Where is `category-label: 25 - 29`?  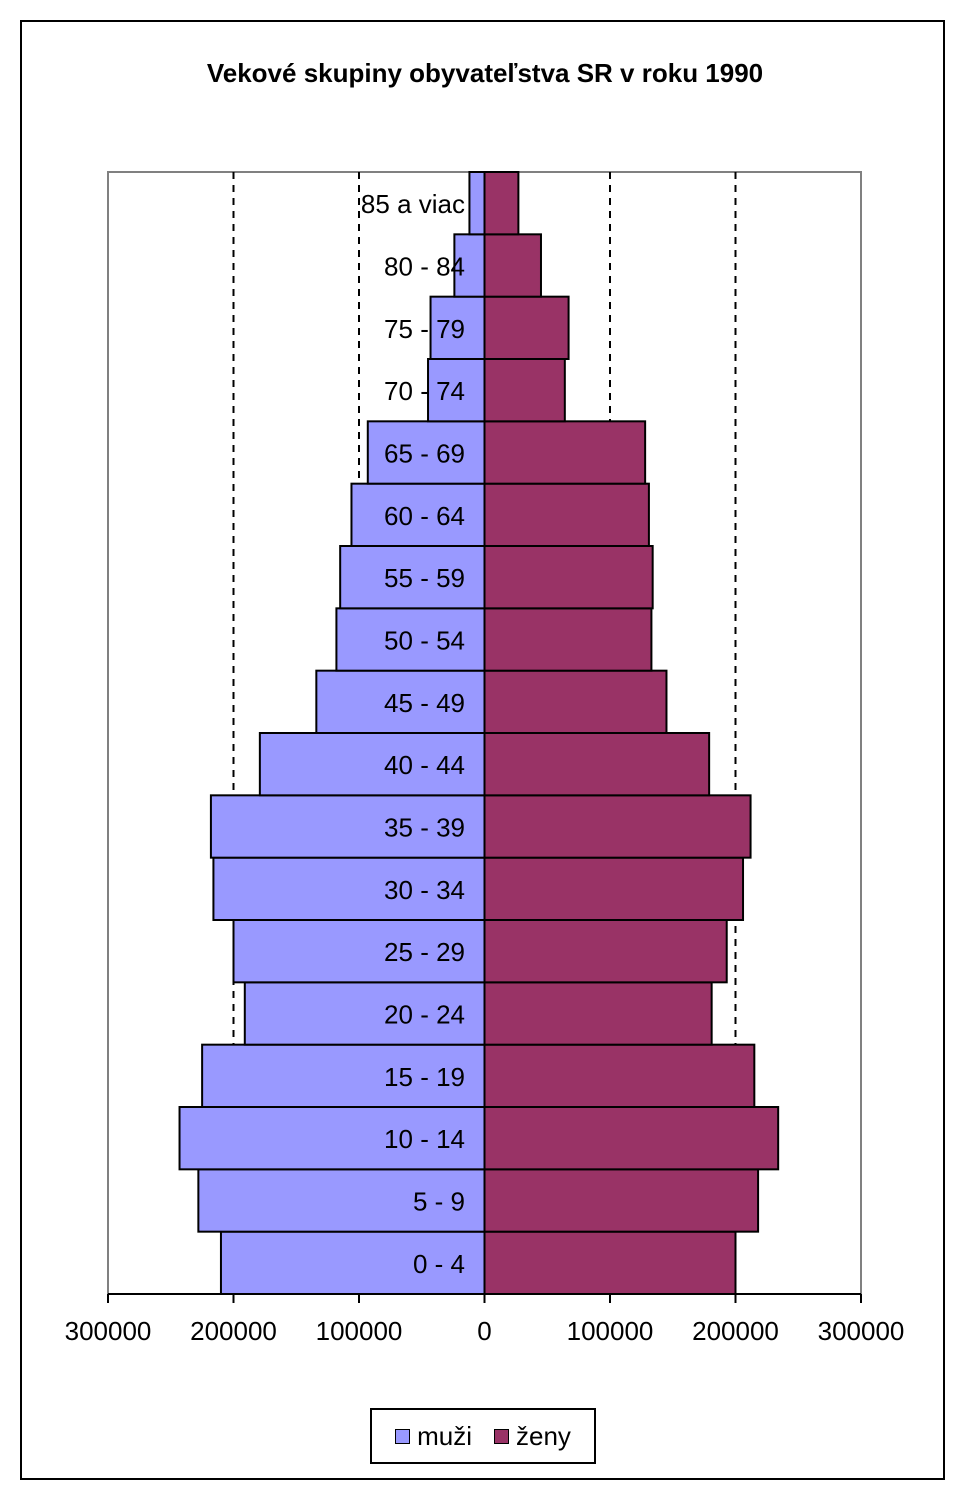
category-label: 25 - 29 is located at coordinates (424, 952).